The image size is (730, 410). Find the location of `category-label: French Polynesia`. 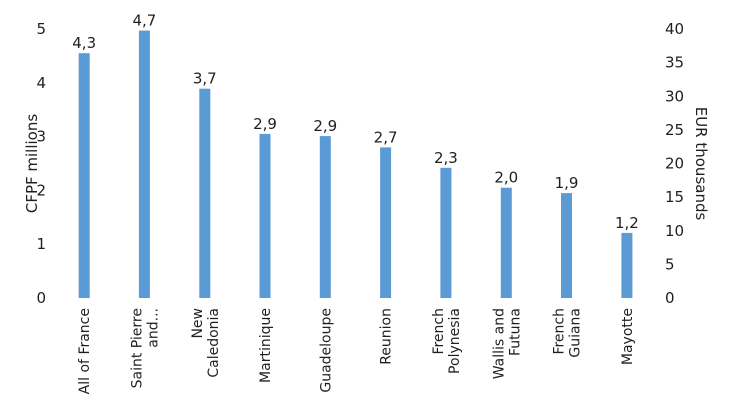

category-label: French Polynesia is located at coordinates (447, 341).